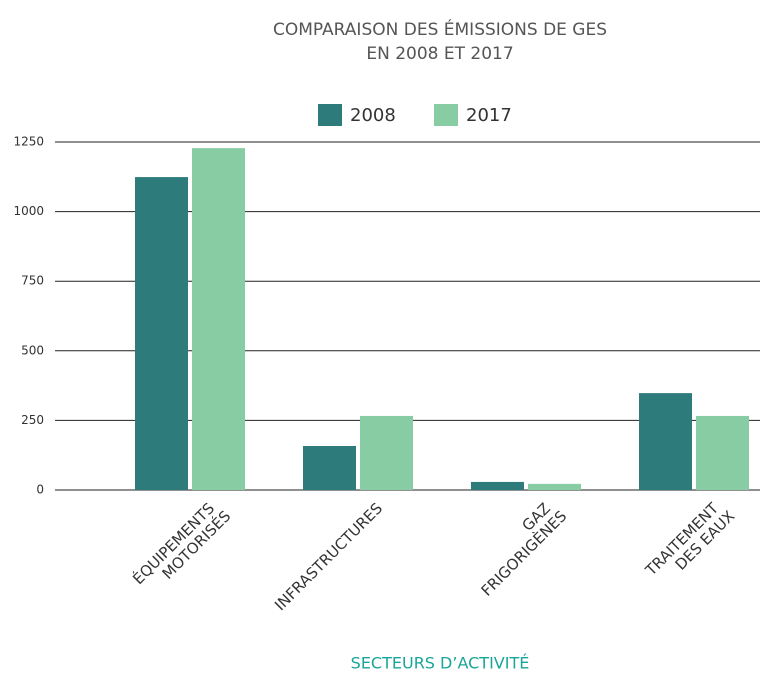  I want to click on y-tick-label: 500, so click(32, 350).